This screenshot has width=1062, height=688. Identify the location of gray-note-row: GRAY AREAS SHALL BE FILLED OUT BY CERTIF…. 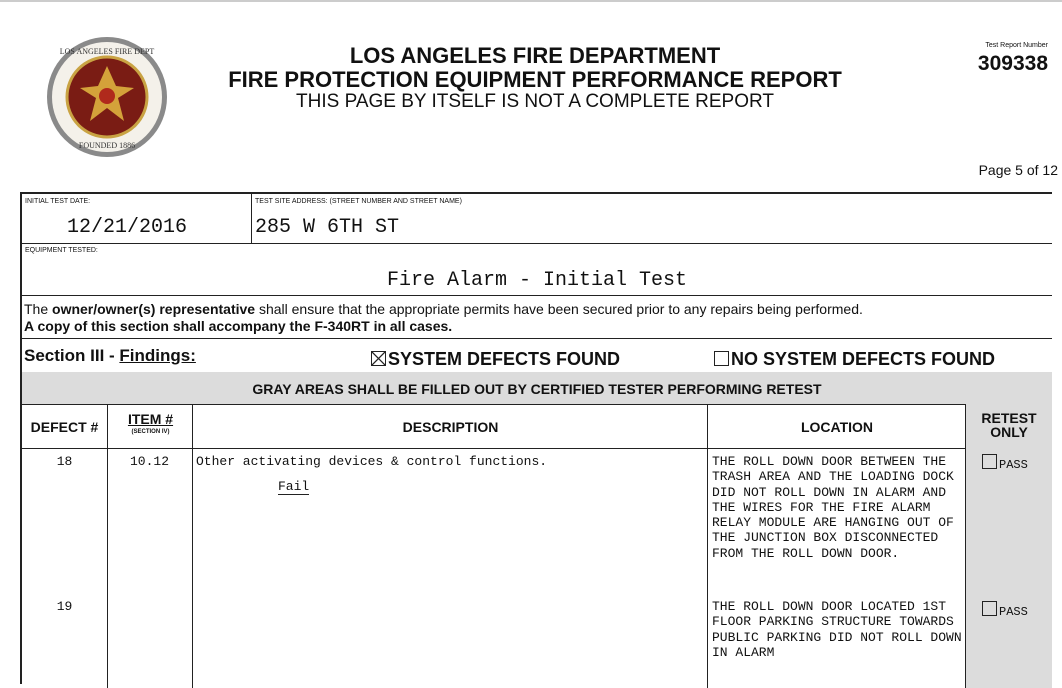
(537, 388).